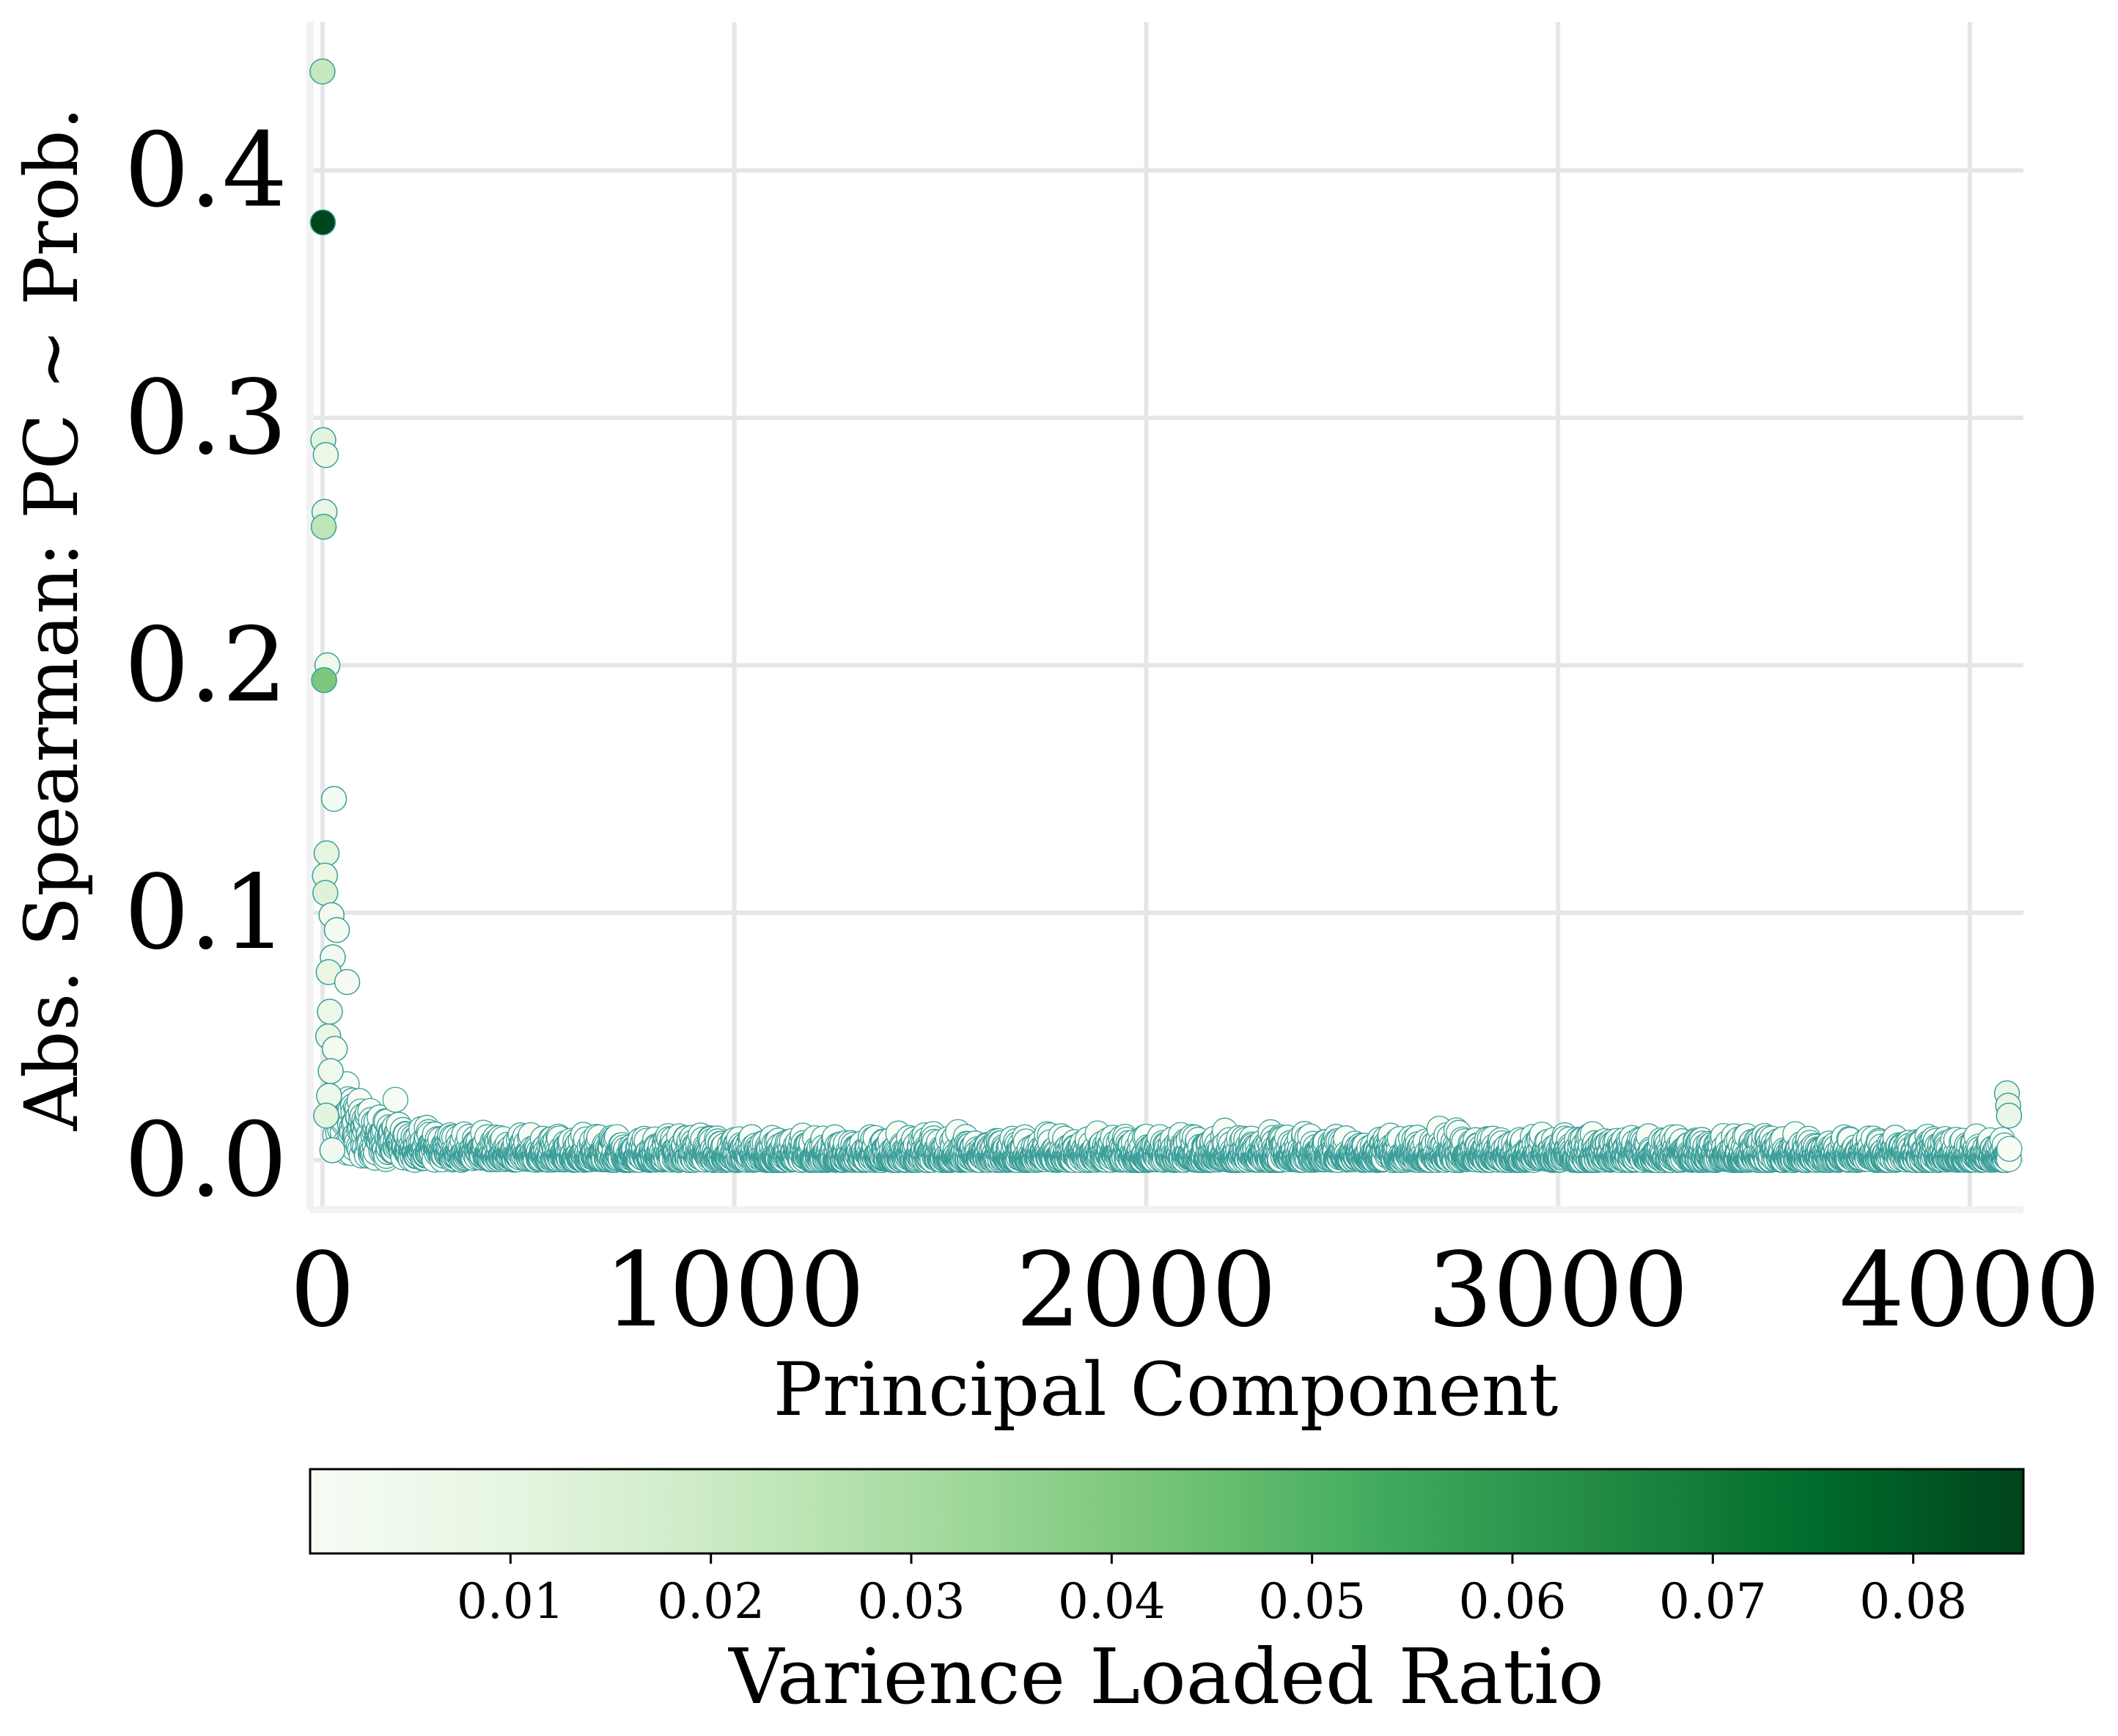 Image resolution: width=2118 pixels, height=1736 pixels. I want to click on x-tick-label: 0, so click(322, 1290).